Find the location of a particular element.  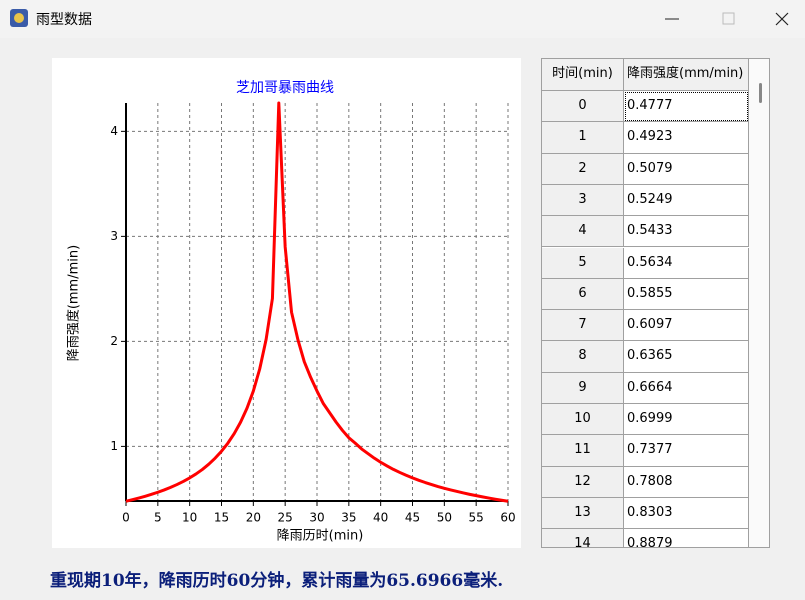

row-header: 6 is located at coordinates (583, 294).